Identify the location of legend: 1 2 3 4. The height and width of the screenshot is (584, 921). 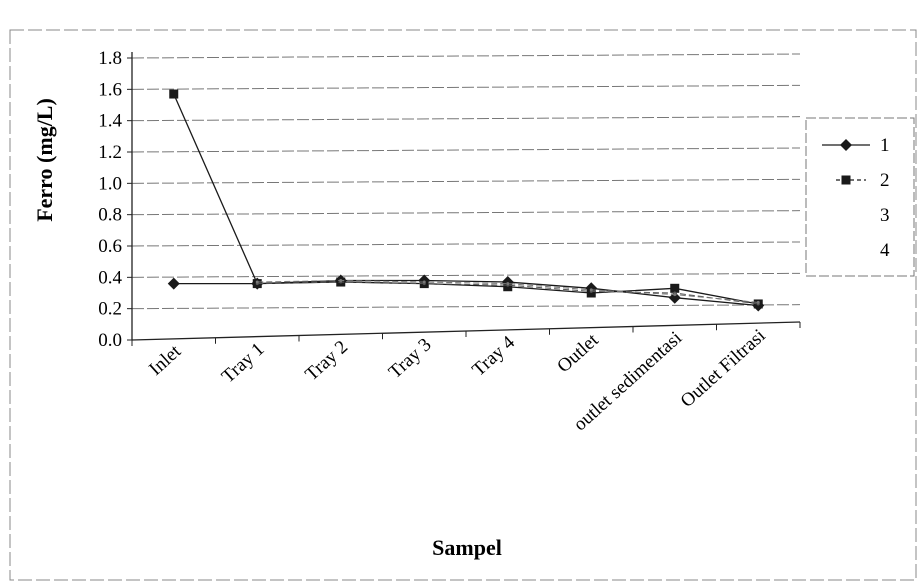
(860, 197).